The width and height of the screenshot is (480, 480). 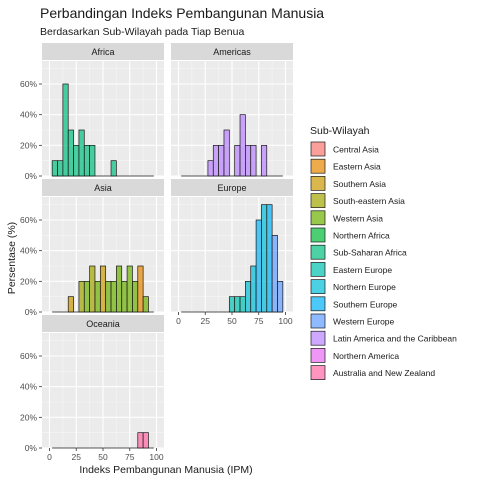 What do you see at coordinates (366, 356) in the screenshot?
I see `legend-label: Northern America` at bounding box center [366, 356].